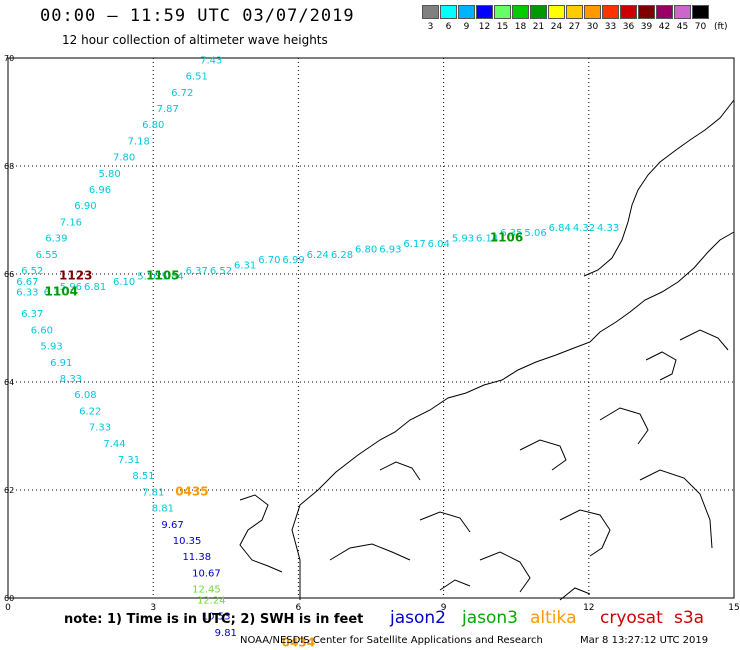 This screenshot has height=650, width=740. I want to click on x-tick-label: 9, so click(444, 608).